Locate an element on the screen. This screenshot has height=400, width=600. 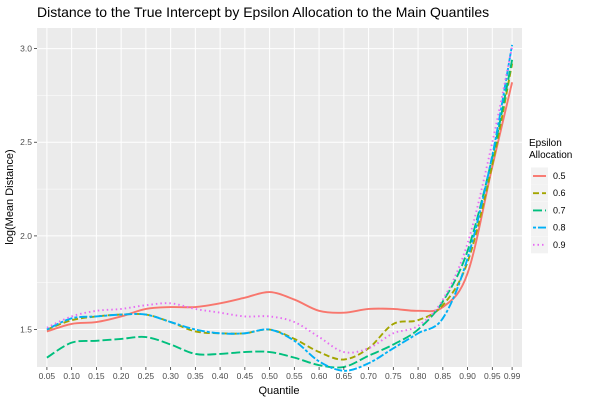
x-tick-label: 0.90 is located at coordinates (467, 376).